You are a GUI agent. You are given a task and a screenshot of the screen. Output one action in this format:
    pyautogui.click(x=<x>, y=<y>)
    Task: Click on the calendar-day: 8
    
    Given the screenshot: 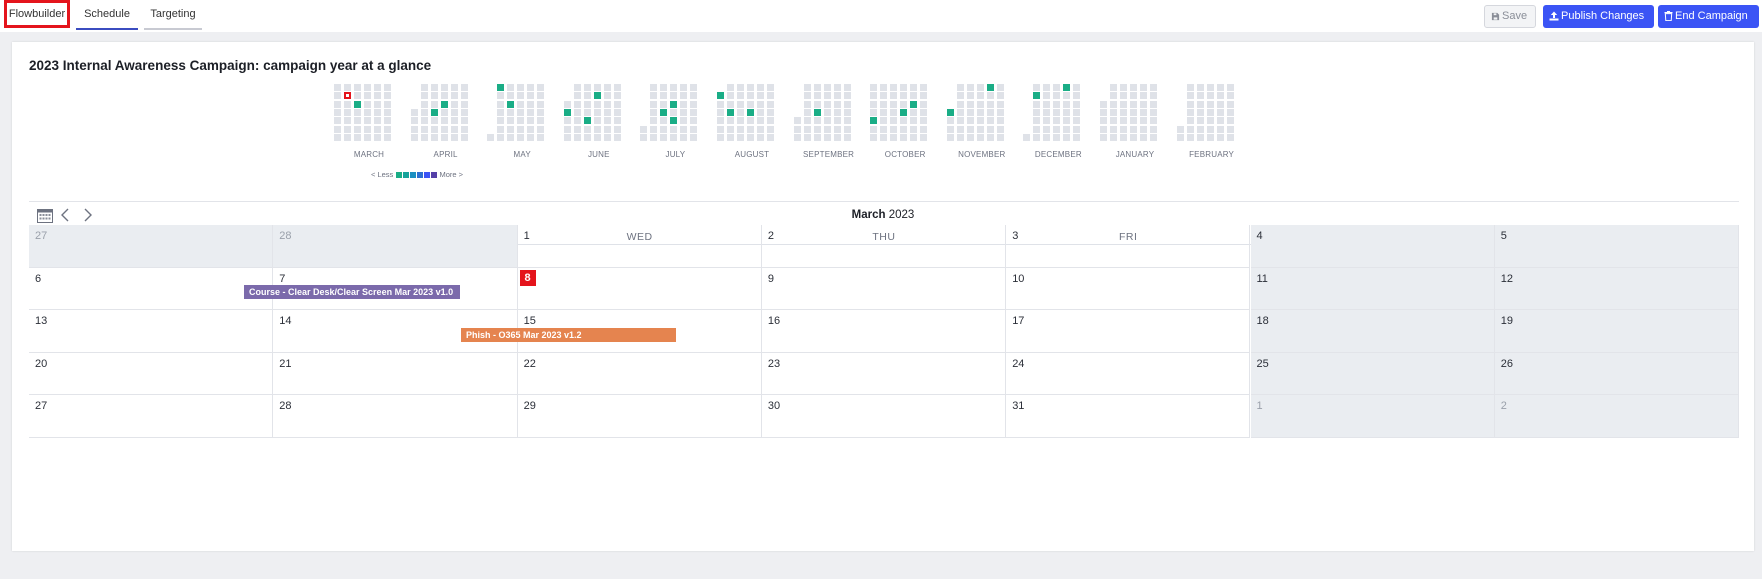 What is the action you would take?
    pyautogui.click(x=639, y=289)
    